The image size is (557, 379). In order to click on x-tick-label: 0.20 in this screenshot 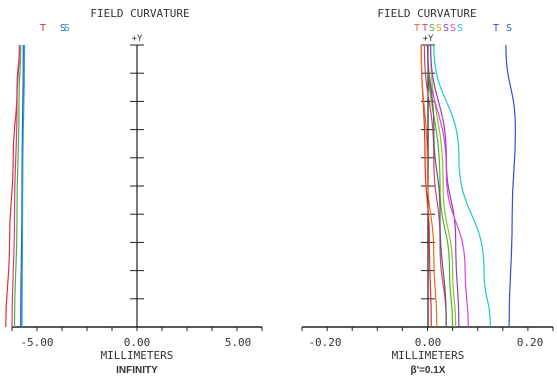, I will do `click(530, 342)`.